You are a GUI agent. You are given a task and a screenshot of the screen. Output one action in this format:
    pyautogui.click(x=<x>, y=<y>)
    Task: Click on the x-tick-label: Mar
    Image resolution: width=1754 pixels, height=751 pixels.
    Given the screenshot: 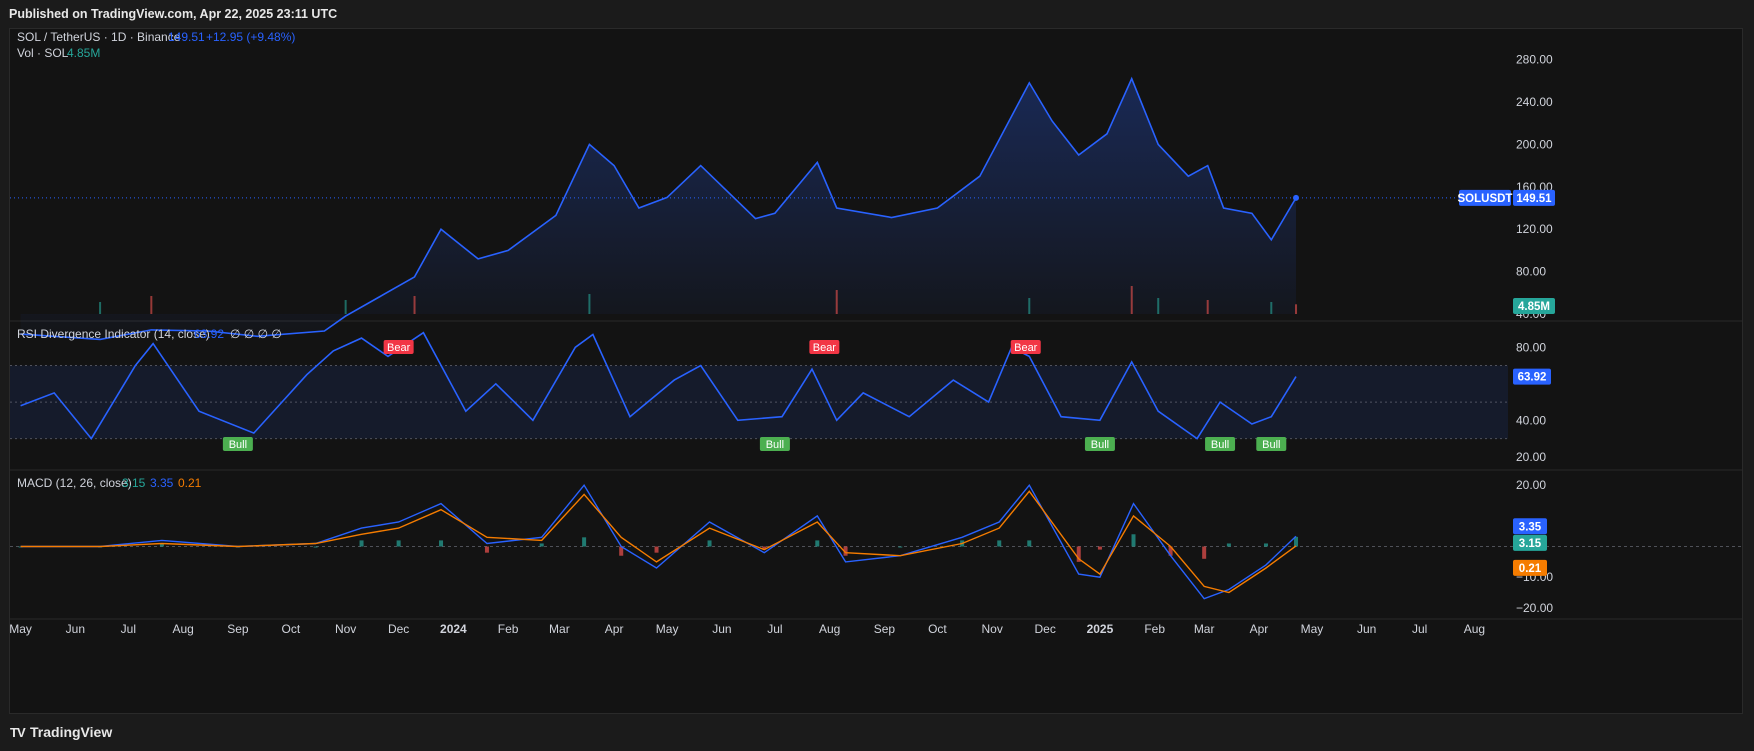 What is the action you would take?
    pyautogui.click(x=559, y=629)
    